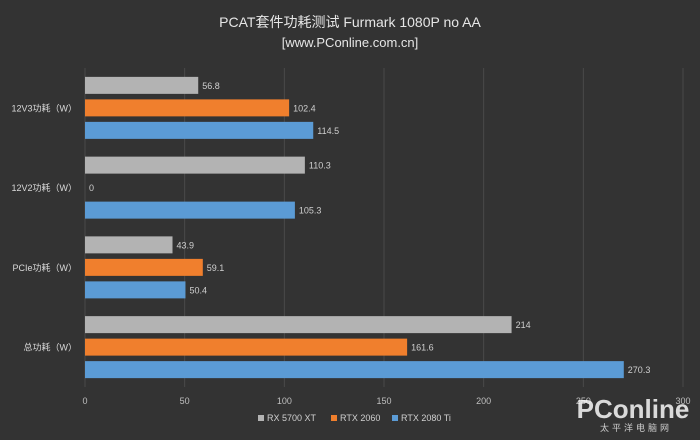 The image size is (700, 440). I want to click on data-label: 114.5, so click(328, 131).